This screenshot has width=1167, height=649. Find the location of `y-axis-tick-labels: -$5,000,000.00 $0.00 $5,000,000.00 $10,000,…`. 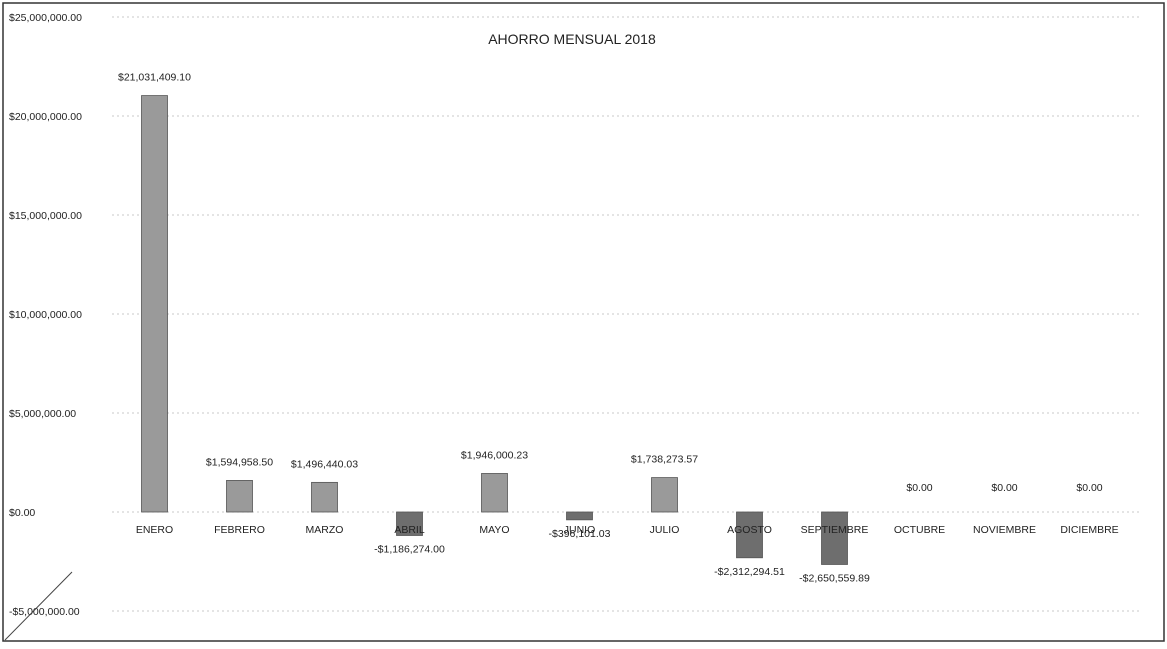

y-axis-tick-labels: -$5,000,000.00 $0.00 $5,000,000.00 $10,000,… is located at coordinates (45, 315).